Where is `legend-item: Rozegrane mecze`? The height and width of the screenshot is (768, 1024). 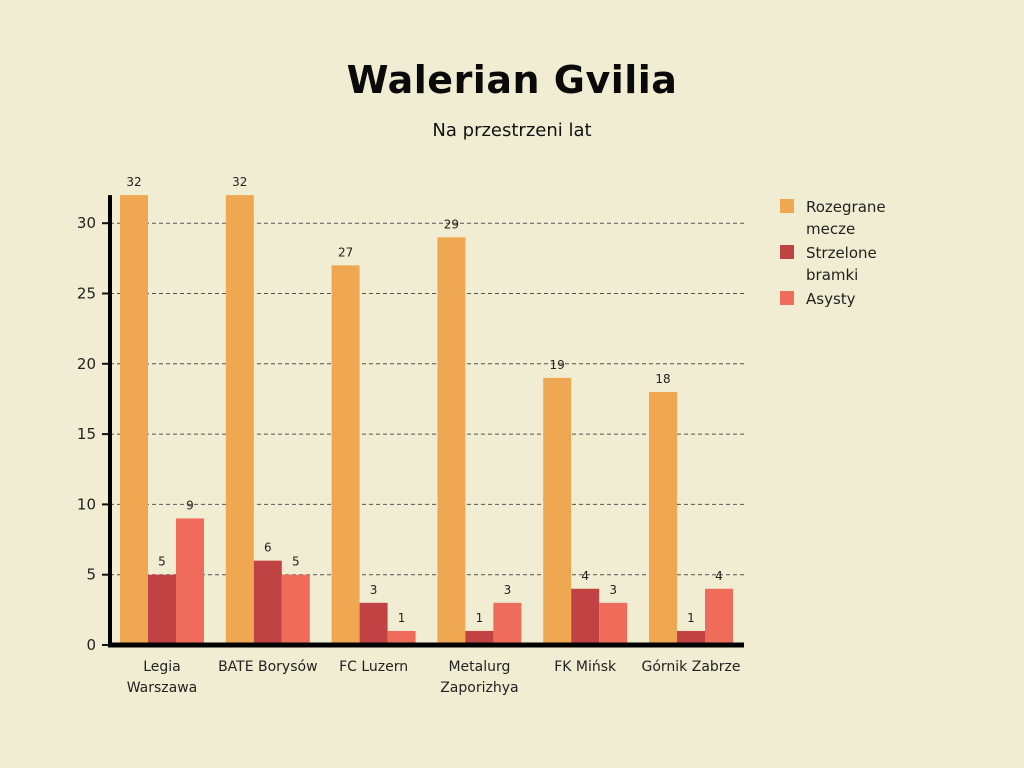 legend-item: Rozegrane mecze is located at coordinates (850, 218).